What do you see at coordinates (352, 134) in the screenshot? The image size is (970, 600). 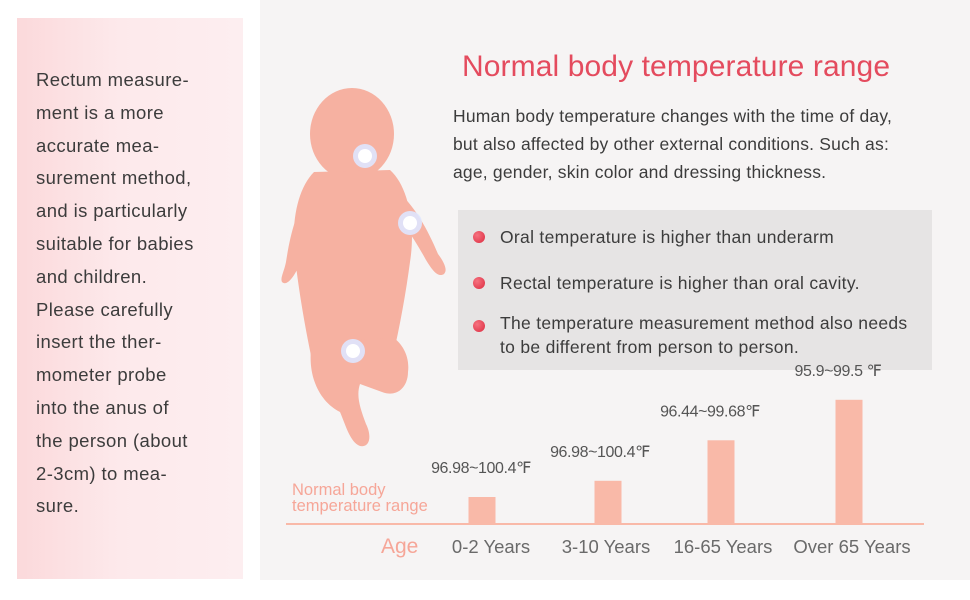 I see `baby-head` at bounding box center [352, 134].